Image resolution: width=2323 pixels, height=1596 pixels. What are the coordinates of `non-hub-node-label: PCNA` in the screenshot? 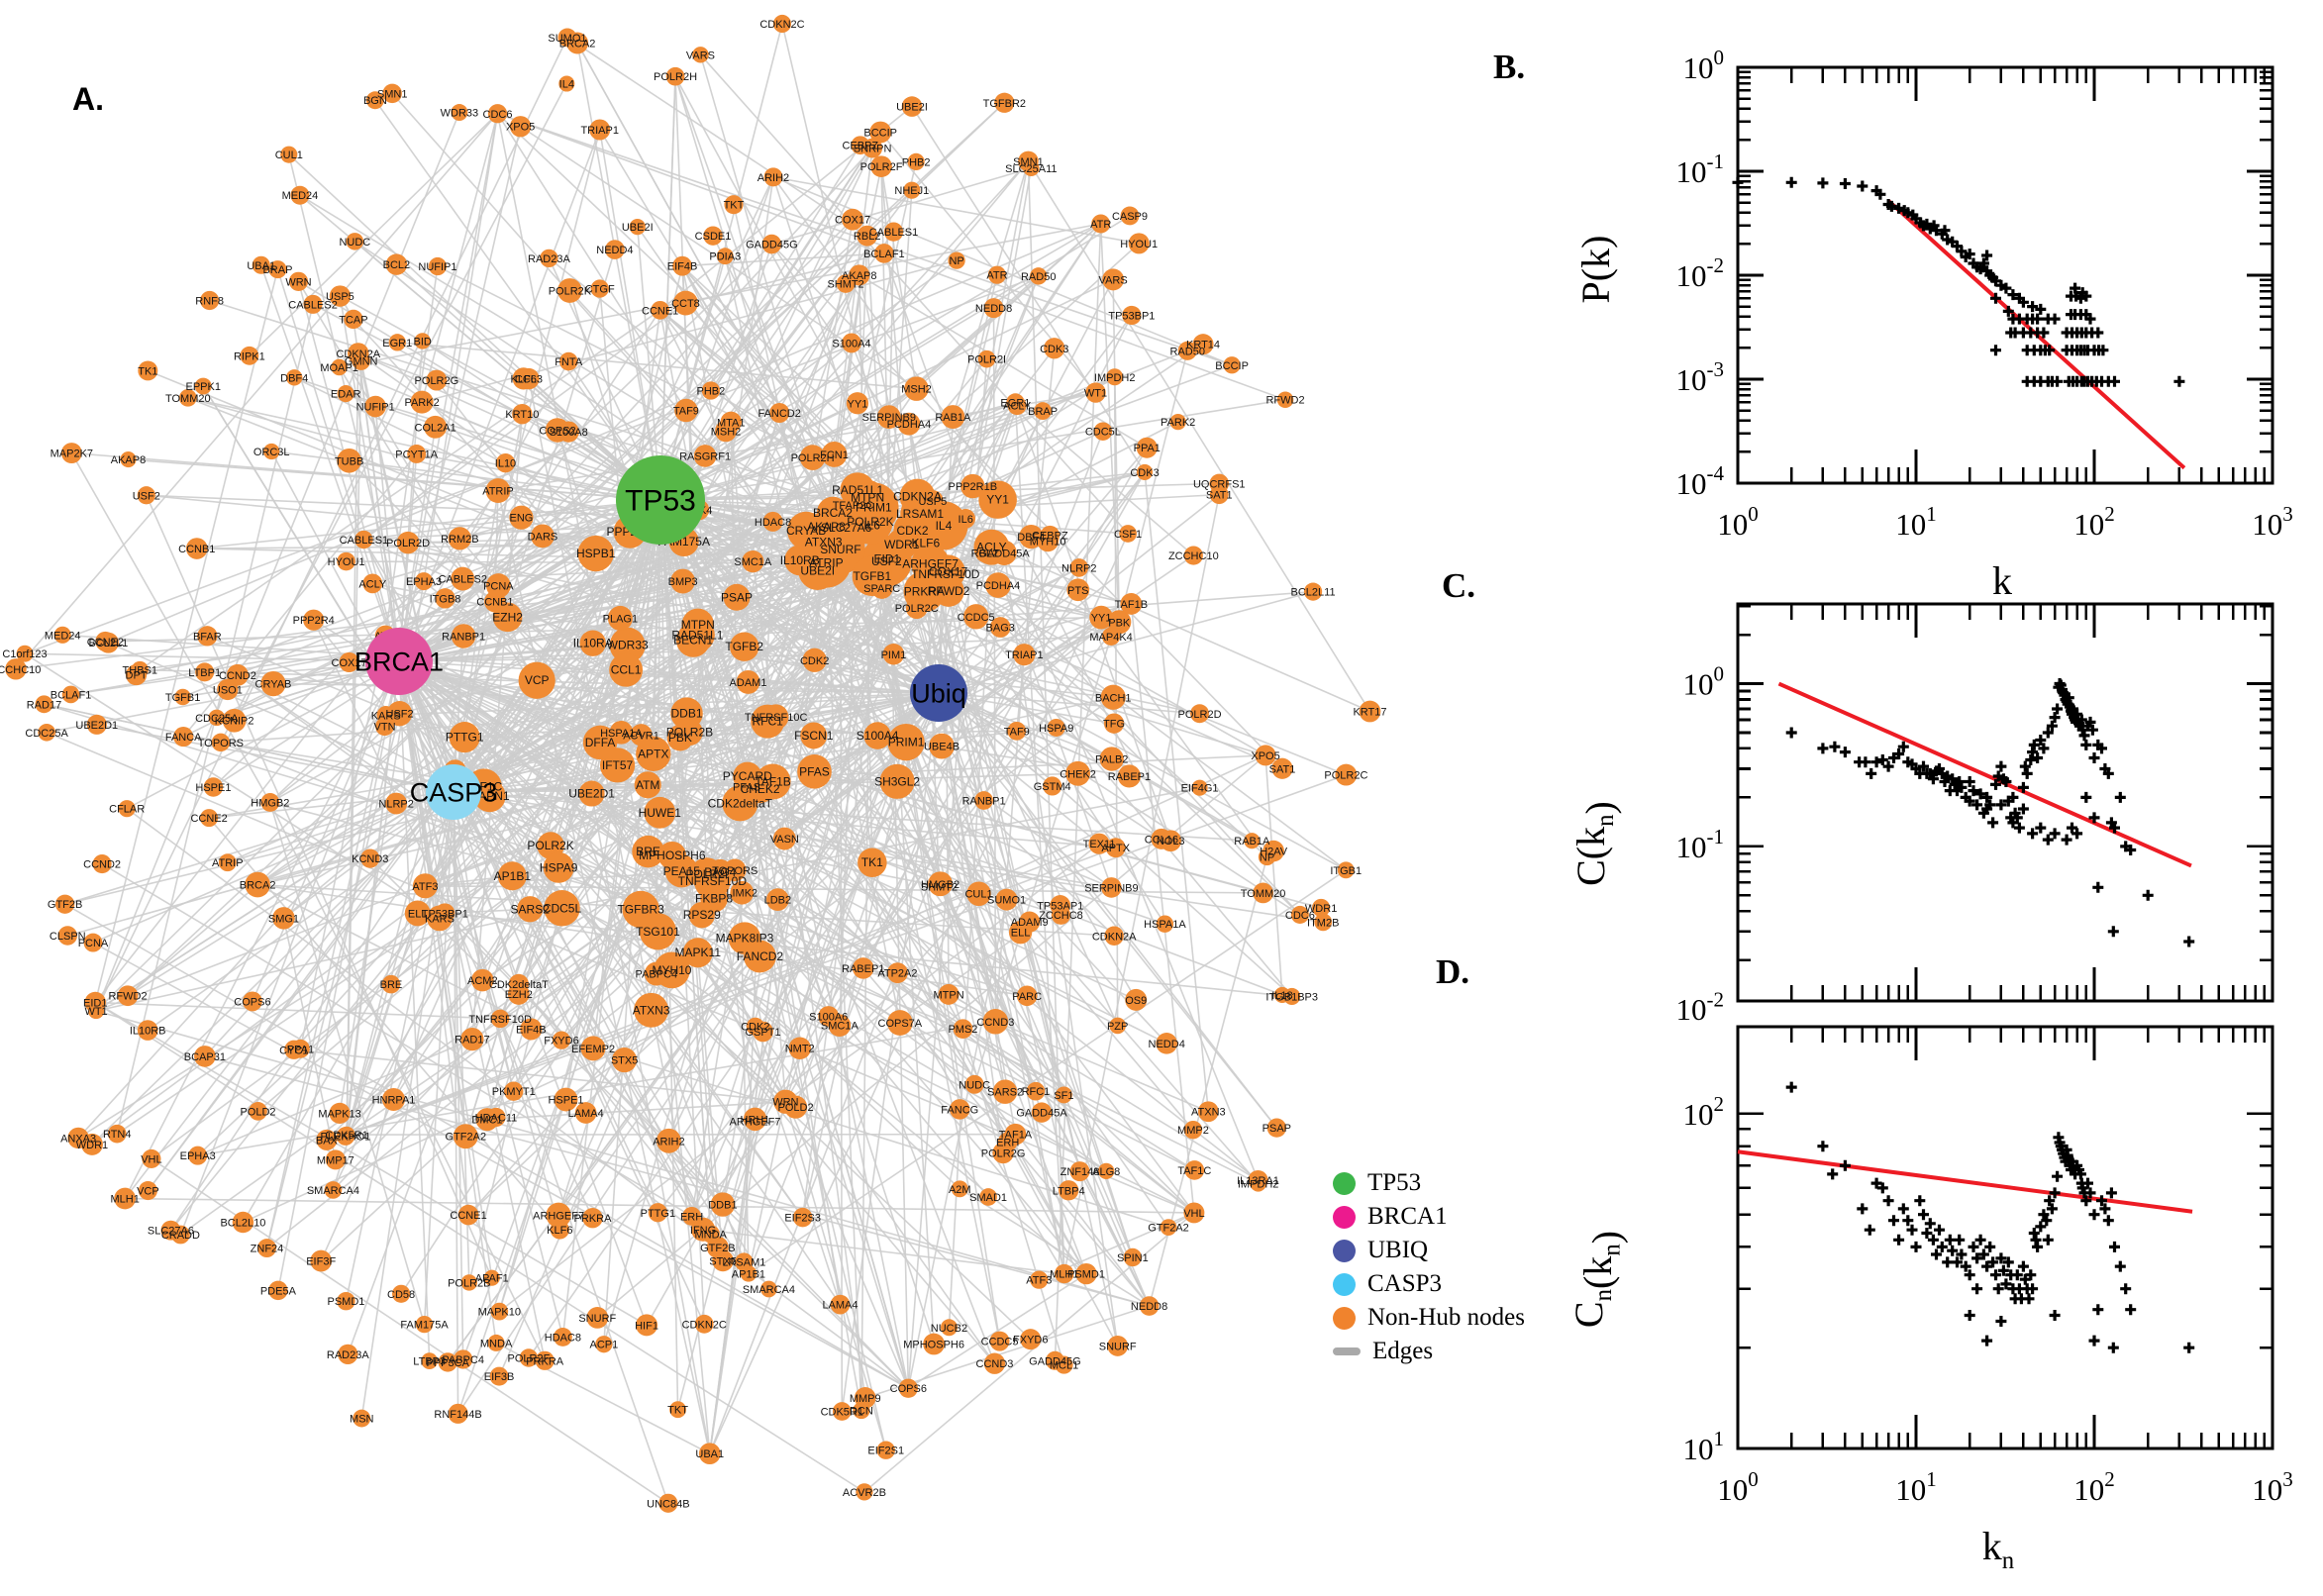 It's located at (498, 587).